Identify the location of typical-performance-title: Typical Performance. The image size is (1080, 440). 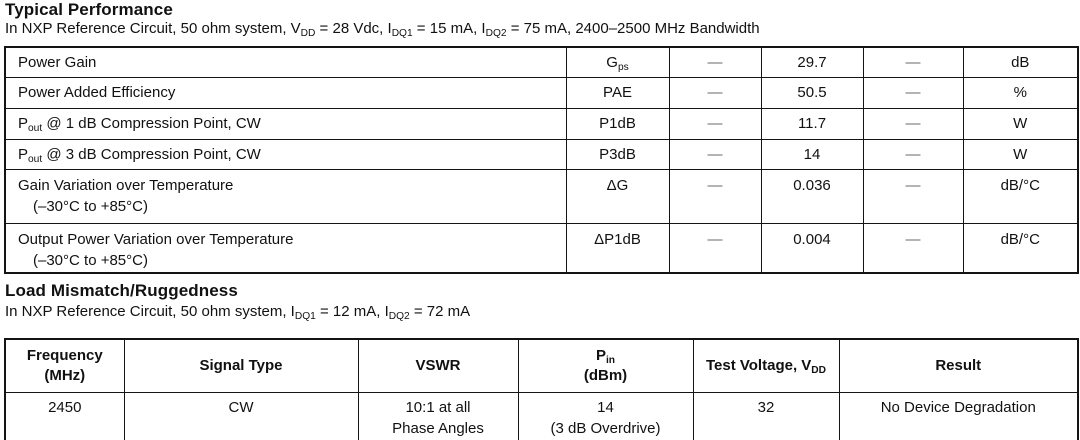
(89, 9).